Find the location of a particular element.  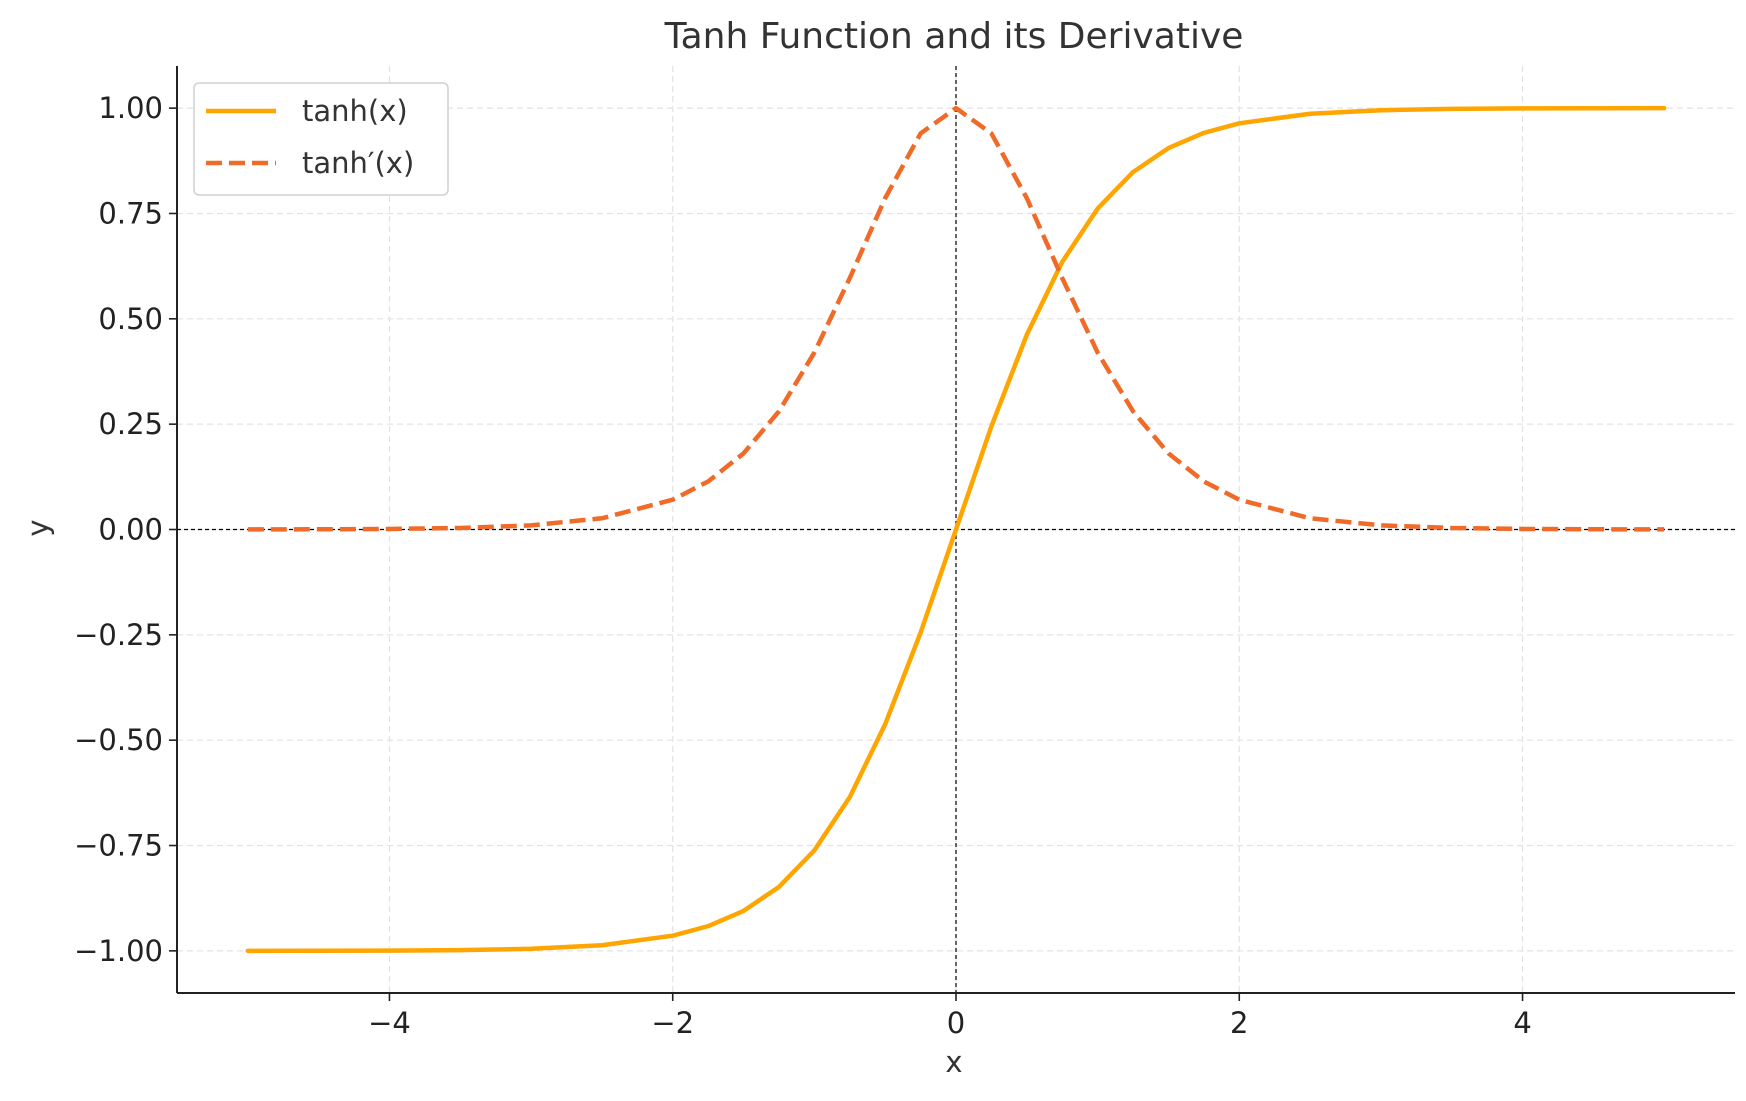

y-tick-label: −0.25 is located at coordinates (118, 635).